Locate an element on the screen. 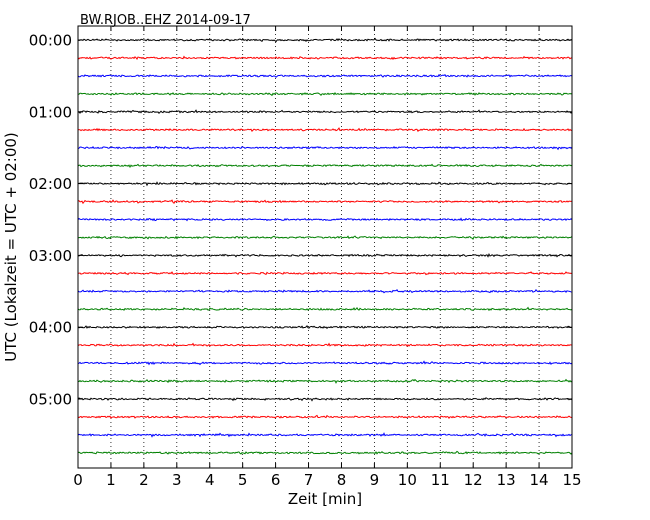 The height and width of the screenshot is (520, 650). x-tick-label-7: 7 is located at coordinates (309, 480).